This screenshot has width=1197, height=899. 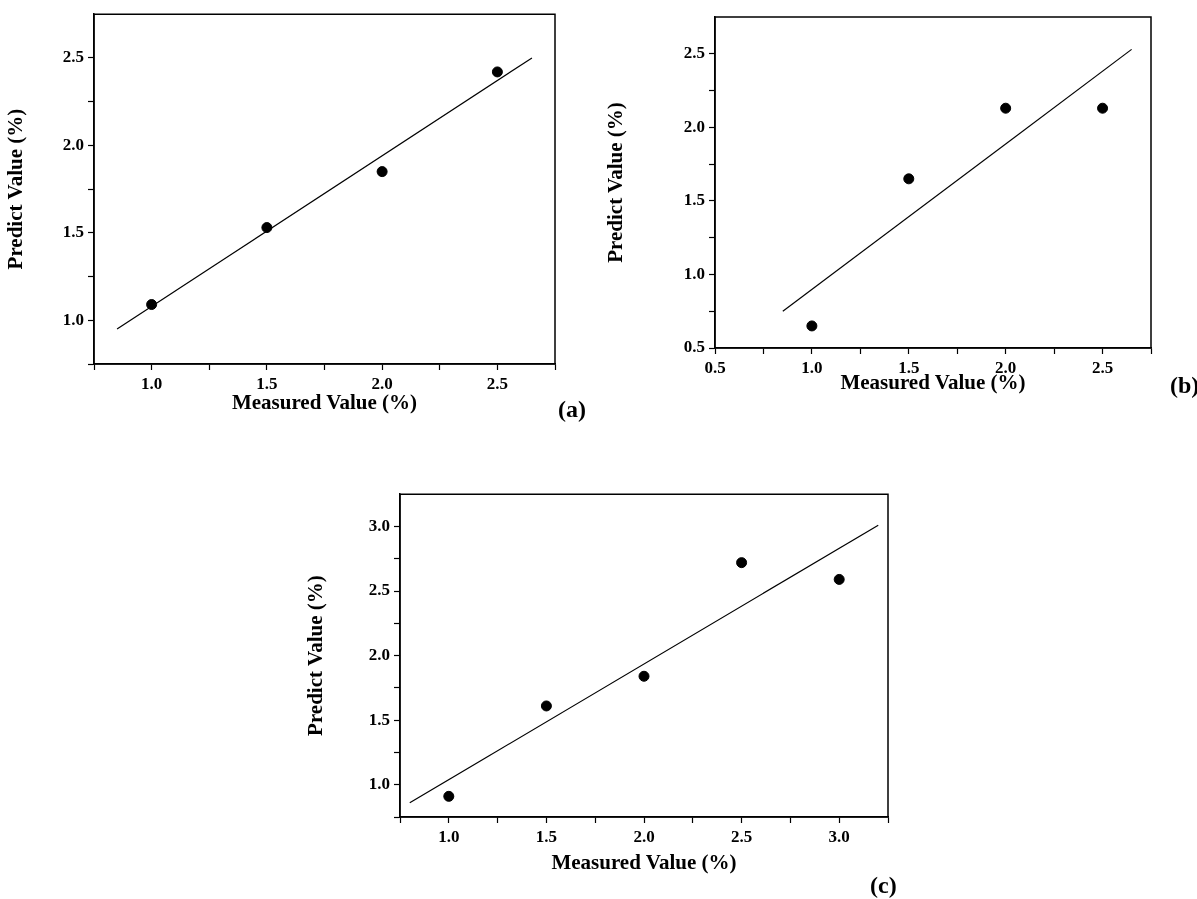 I want to click on text: (c), so click(x=883, y=885).